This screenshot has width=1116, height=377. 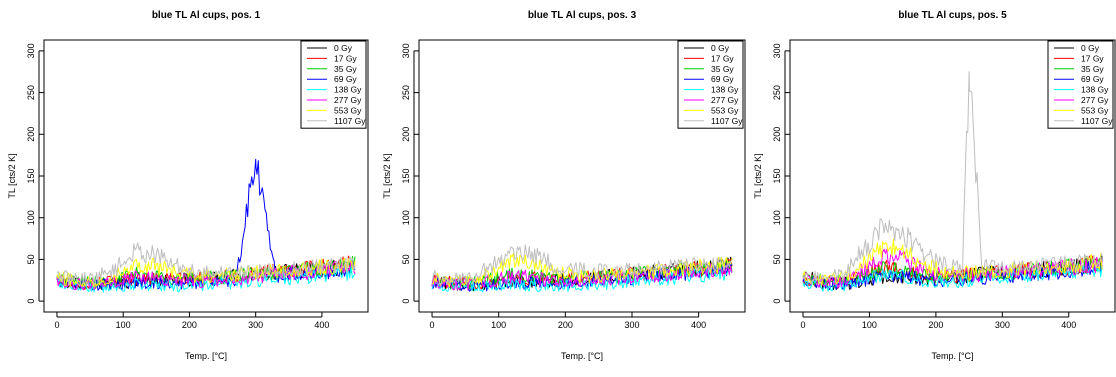 I want to click on chart-title: blue TL Al cups, pos. 5, so click(x=952, y=15).